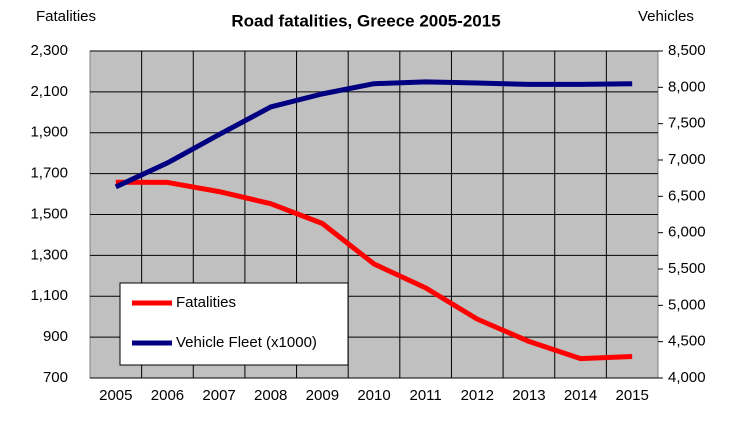 This screenshot has height=439, width=747. What do you see at coordinates (167, 395) in the screenshot?
I see `x-tick-label: 2006` at bounding box center [167, 395].